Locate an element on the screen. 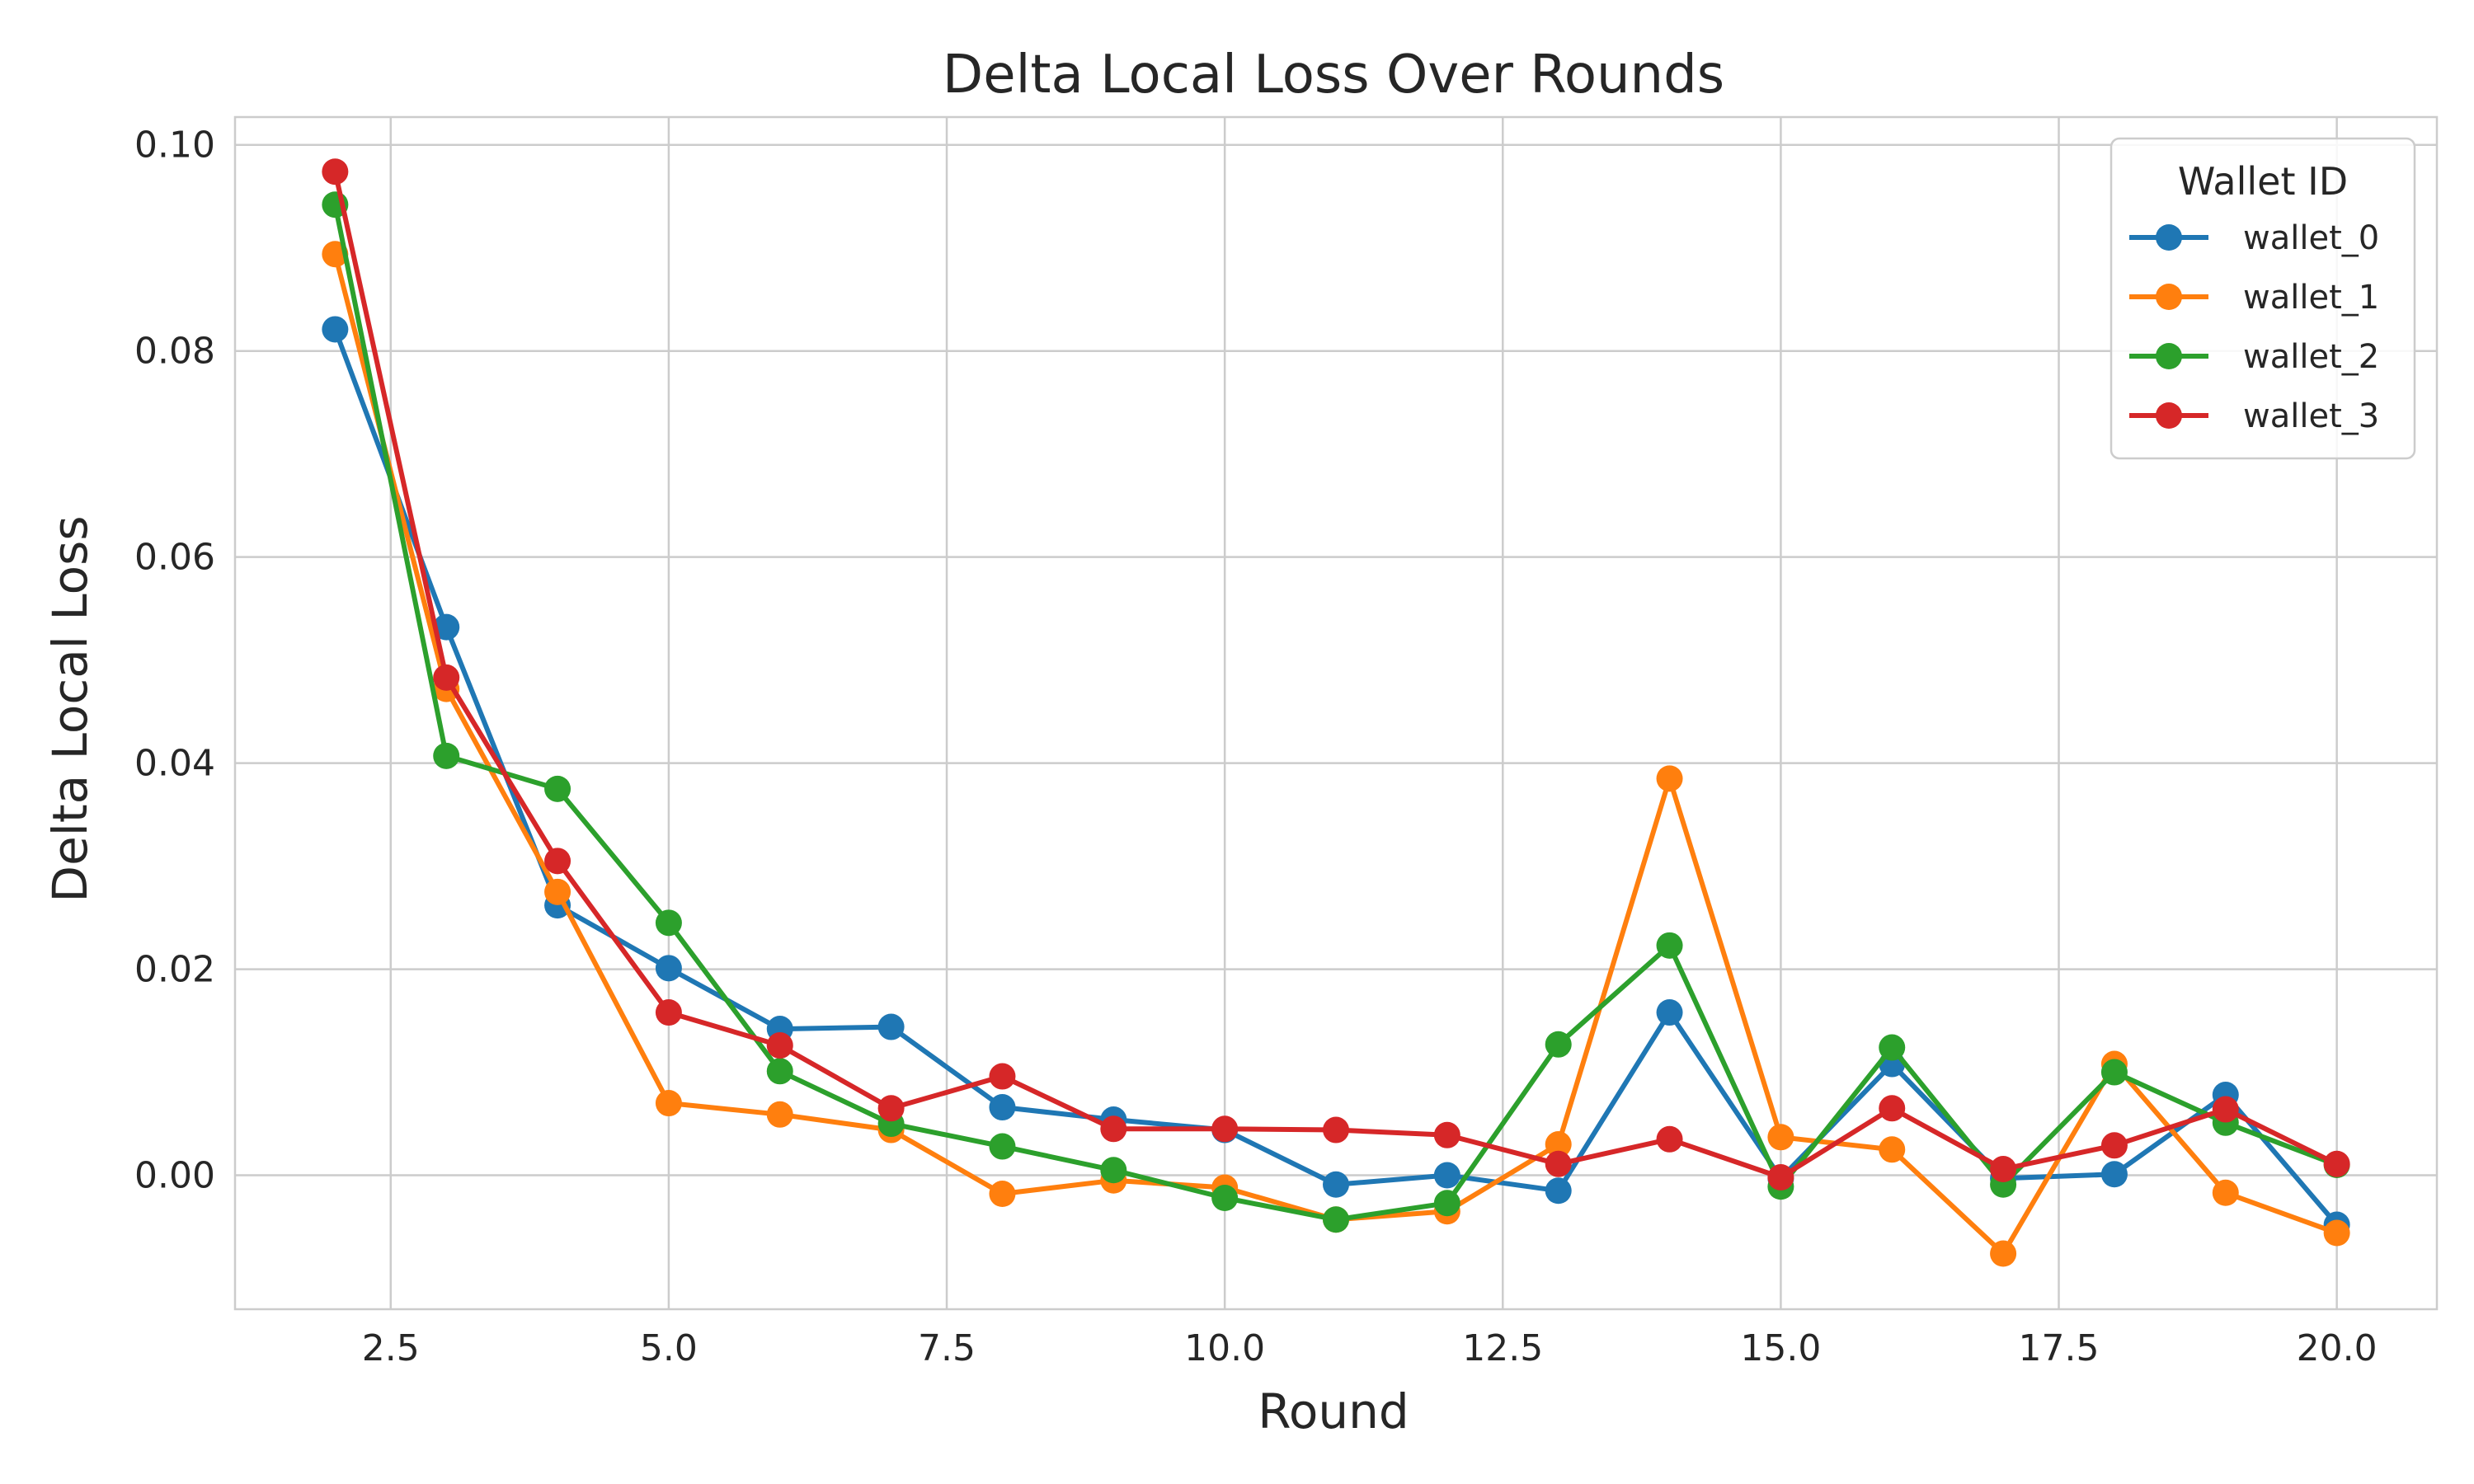 This screenshot has height=1484, width=2474. x-tick-label: 5.0 is located at coordinates (669, 1348).